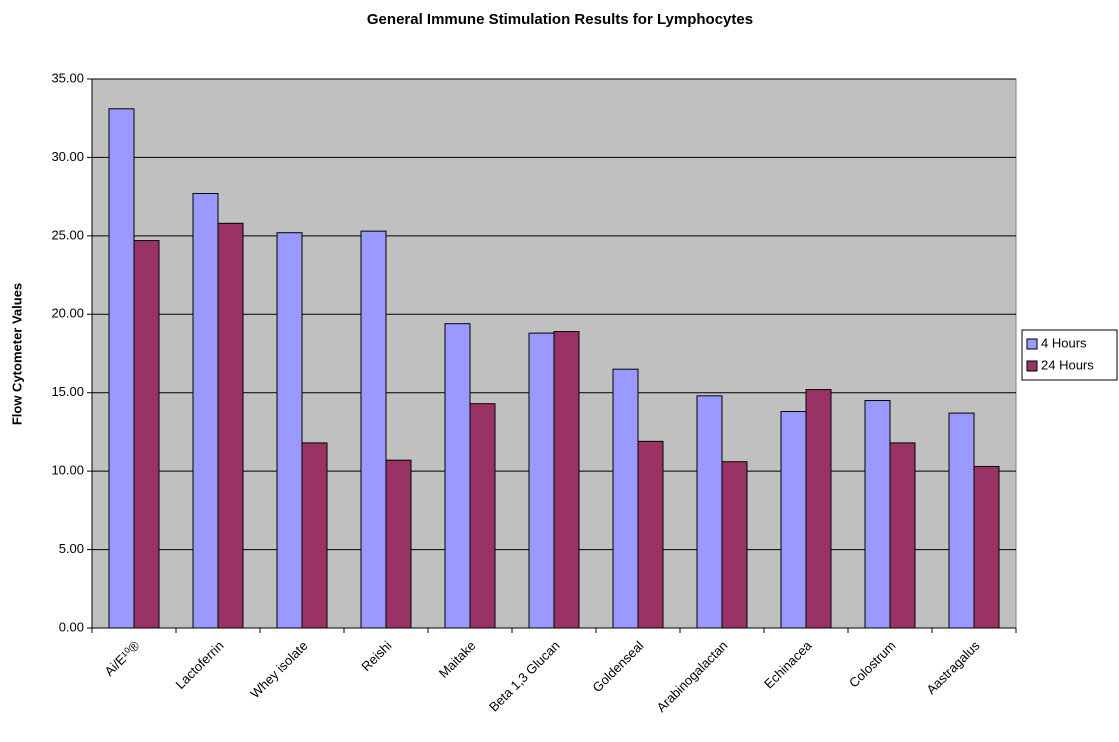 This screenshot has height=742, width=1119. What do you see at coordinates (67, 470) in the screenshot?
I see `y-tick-label: 10.00` at bounding box center [67, 470].